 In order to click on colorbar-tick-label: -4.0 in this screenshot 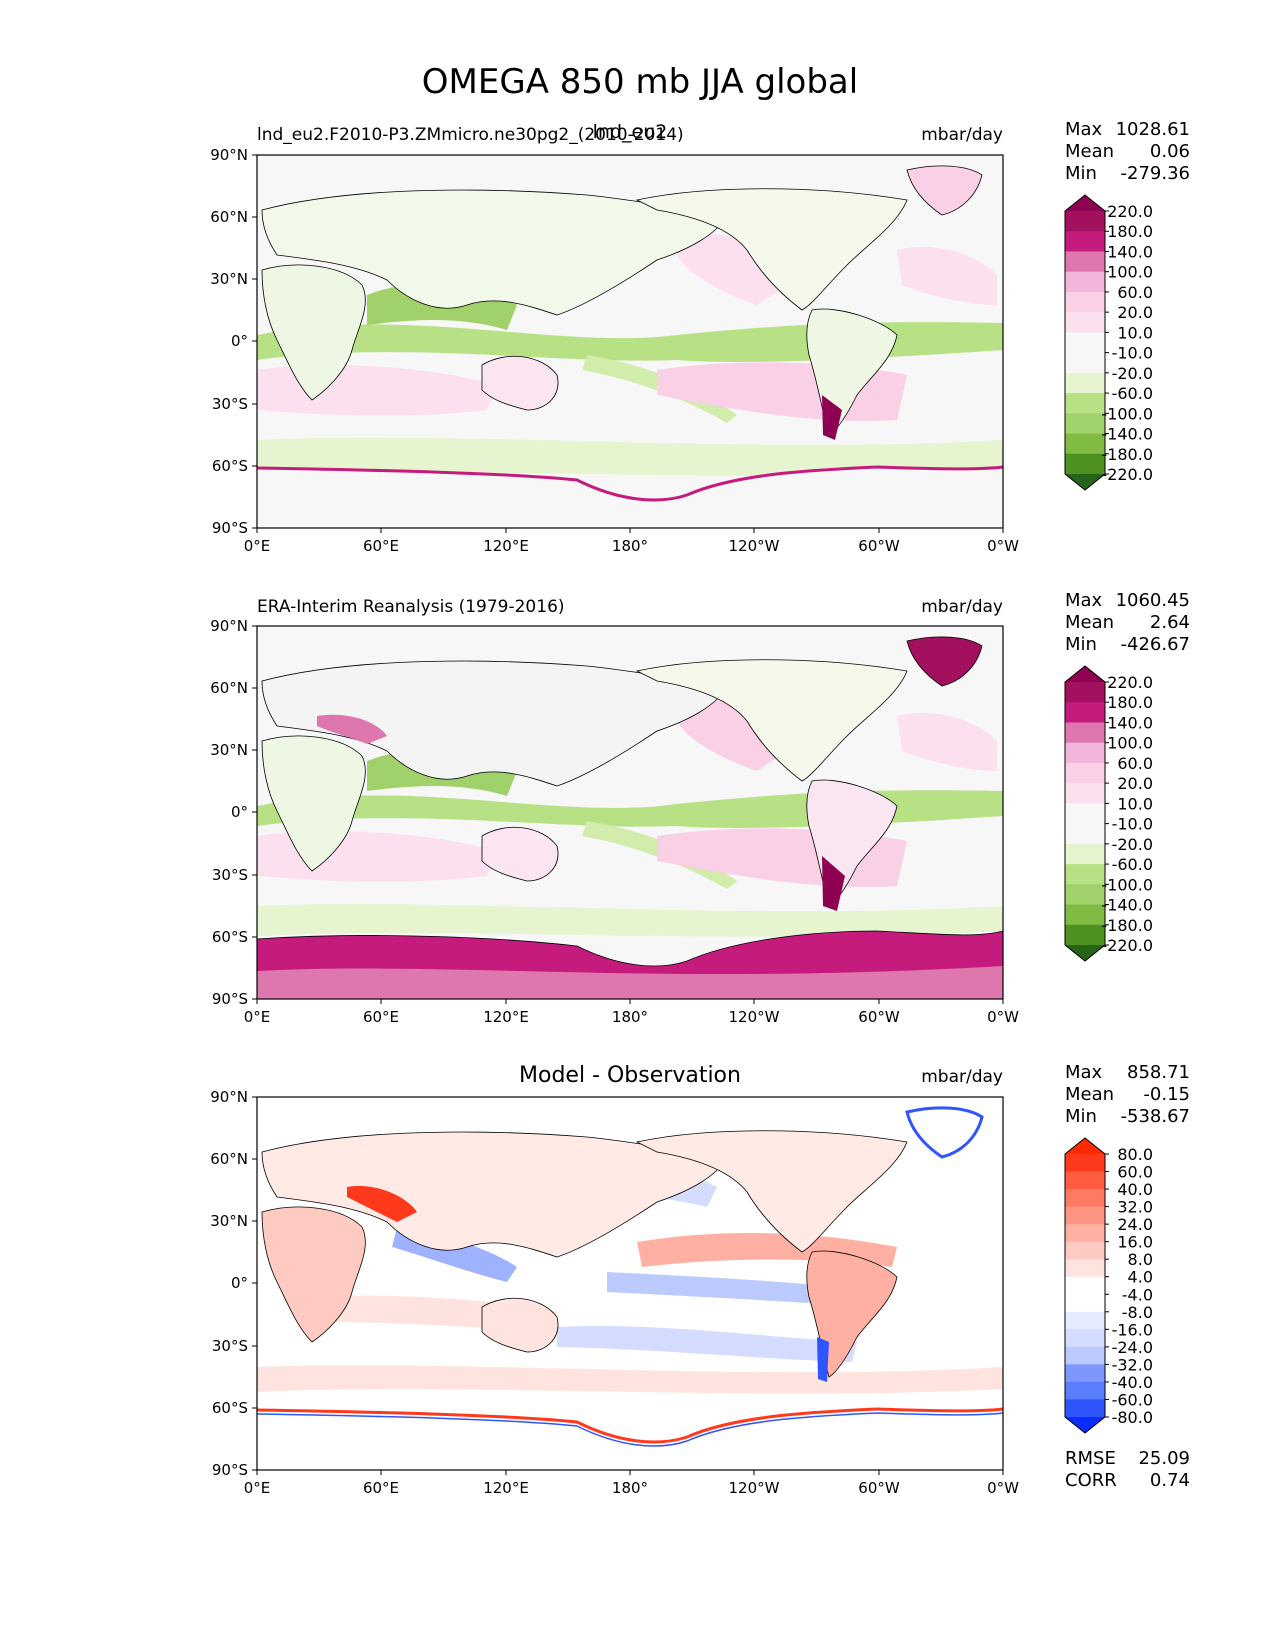, I will do `click(1137, 1294)`.